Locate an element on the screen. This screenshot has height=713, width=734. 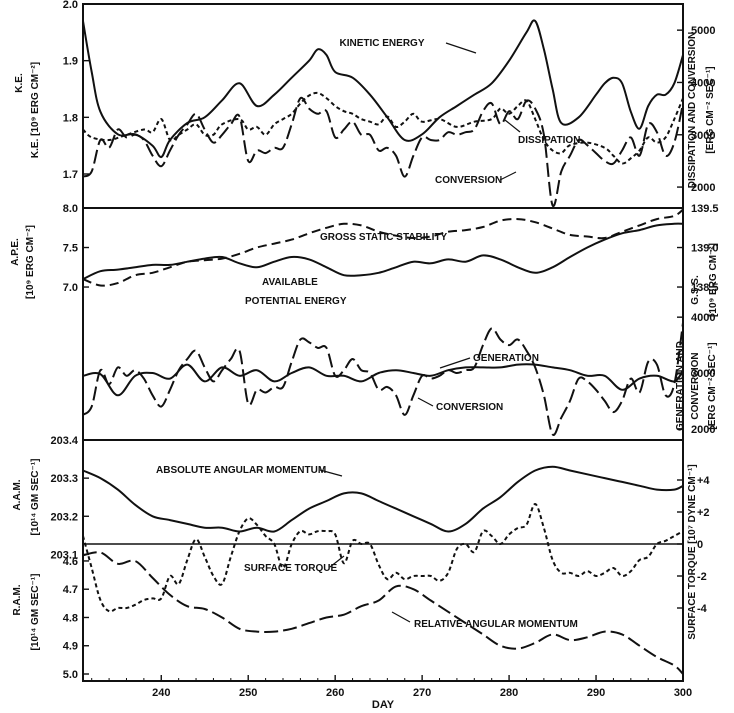
generation-axis-label-2: CONVERSION is located at coordinates (695, 385).